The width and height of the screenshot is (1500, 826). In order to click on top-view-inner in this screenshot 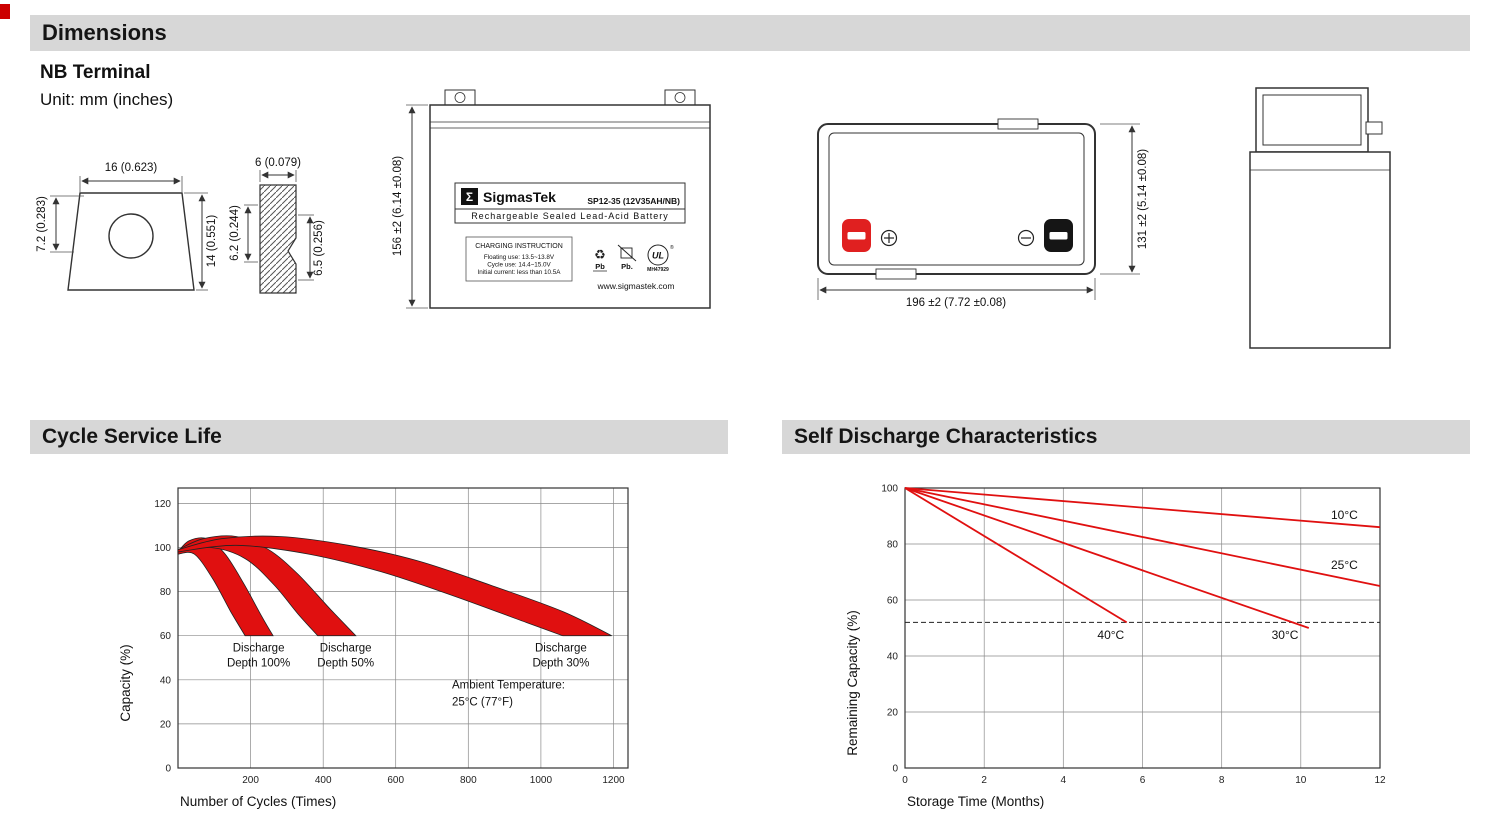, I will do `click(956, 199)`.